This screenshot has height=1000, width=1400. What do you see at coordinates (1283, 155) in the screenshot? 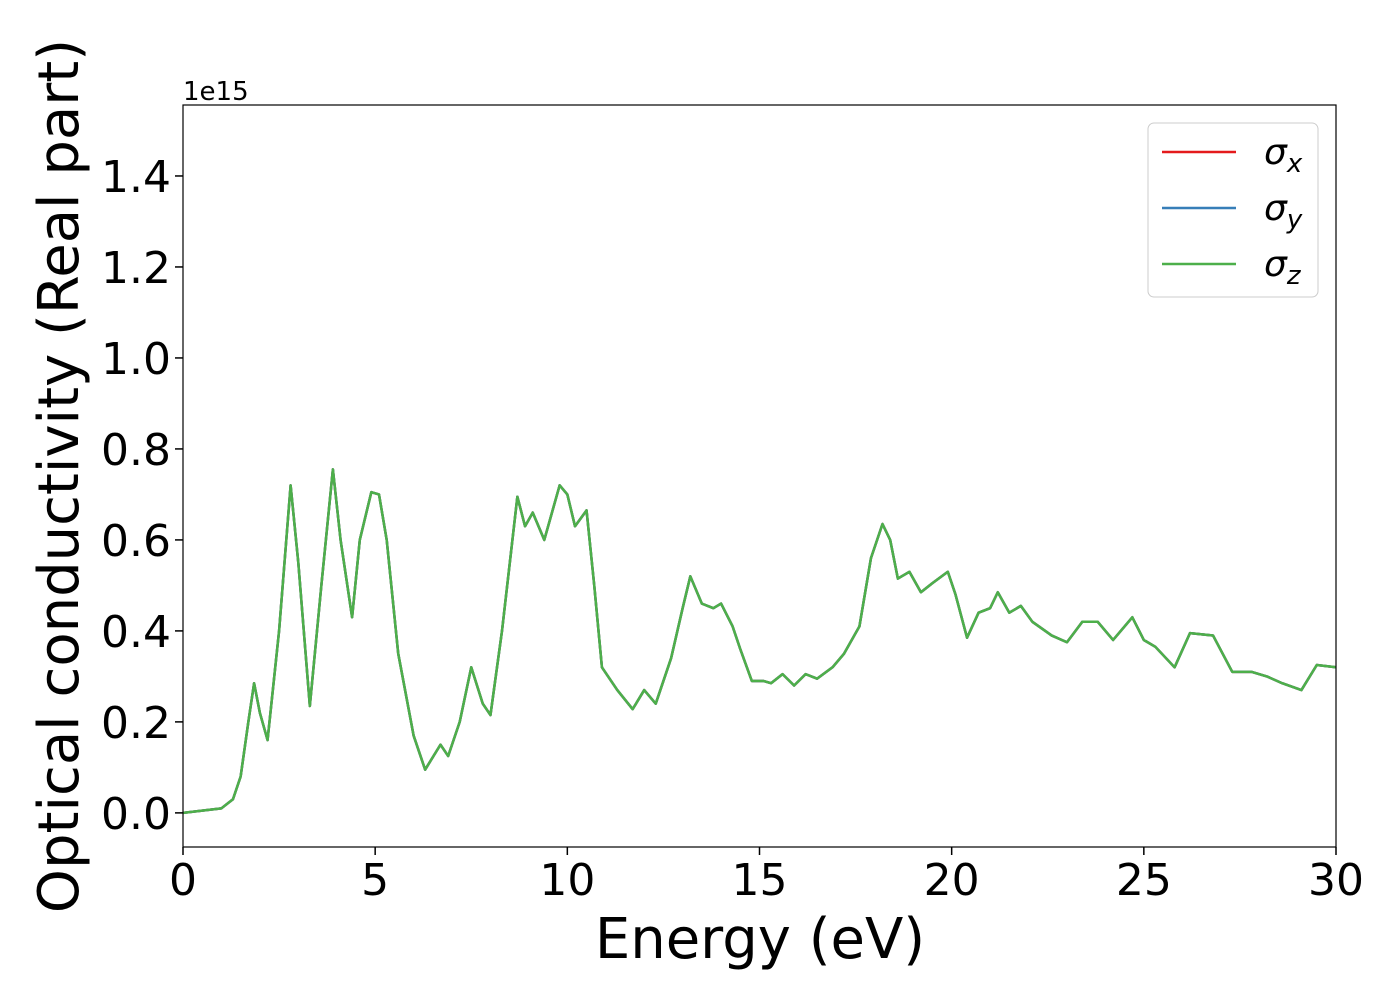
I see `legend-label: σx` at bounding box center [1283, 155].